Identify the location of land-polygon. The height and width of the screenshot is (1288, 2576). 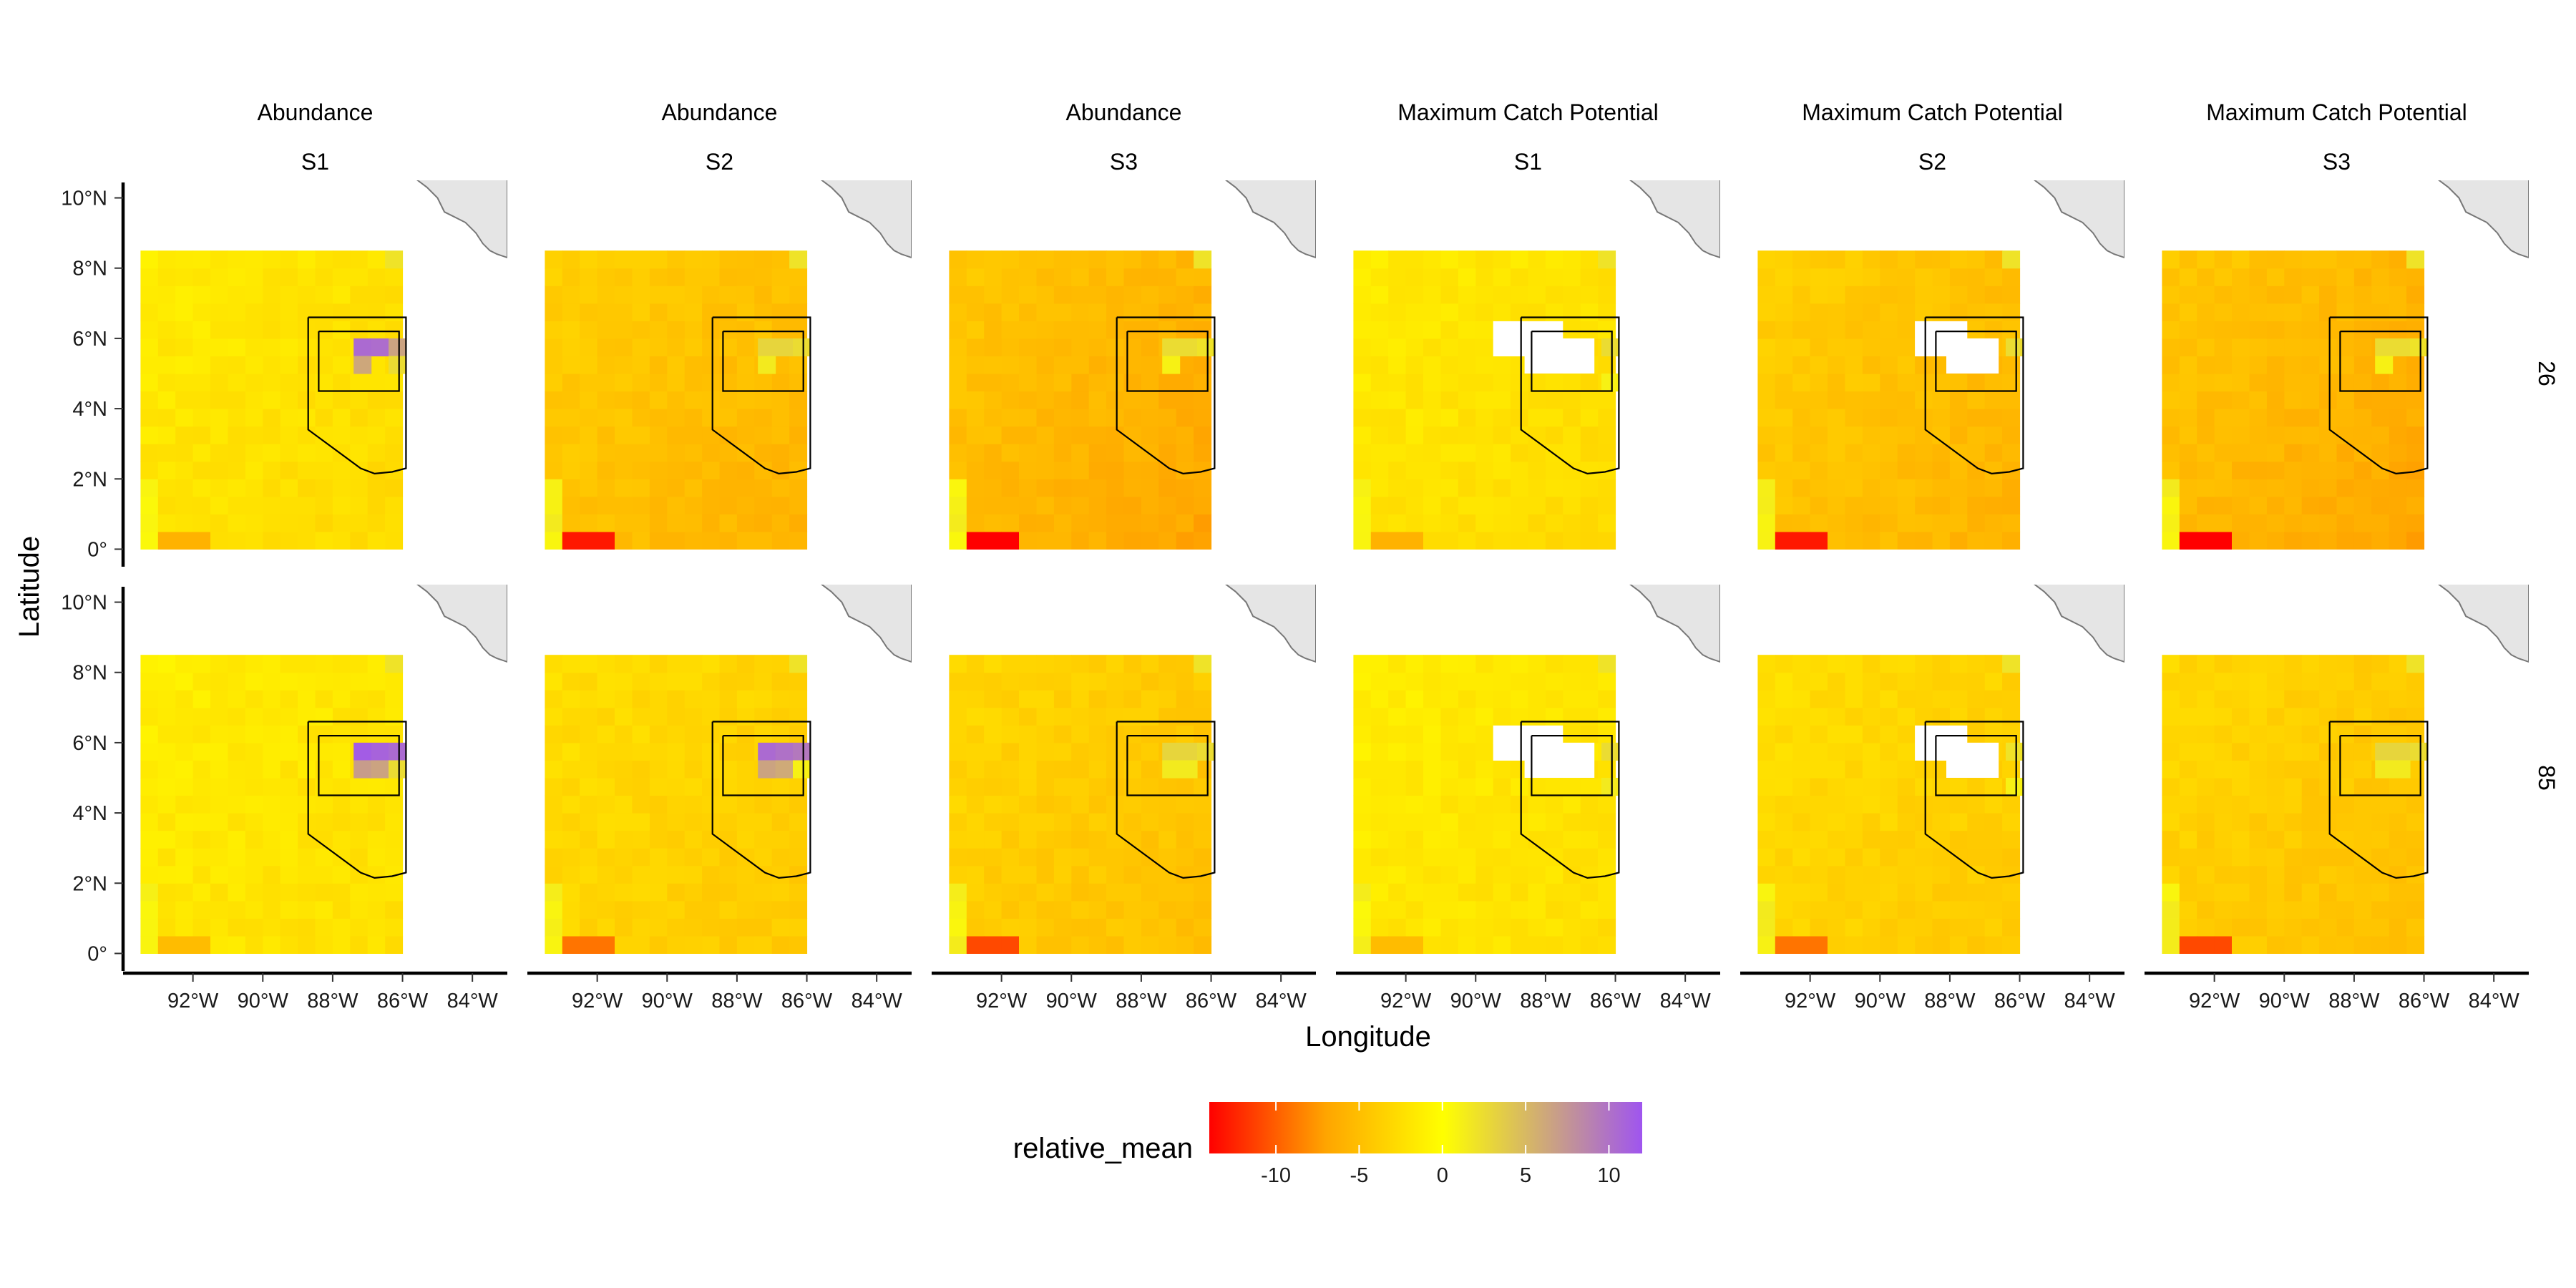
(2483, 219).